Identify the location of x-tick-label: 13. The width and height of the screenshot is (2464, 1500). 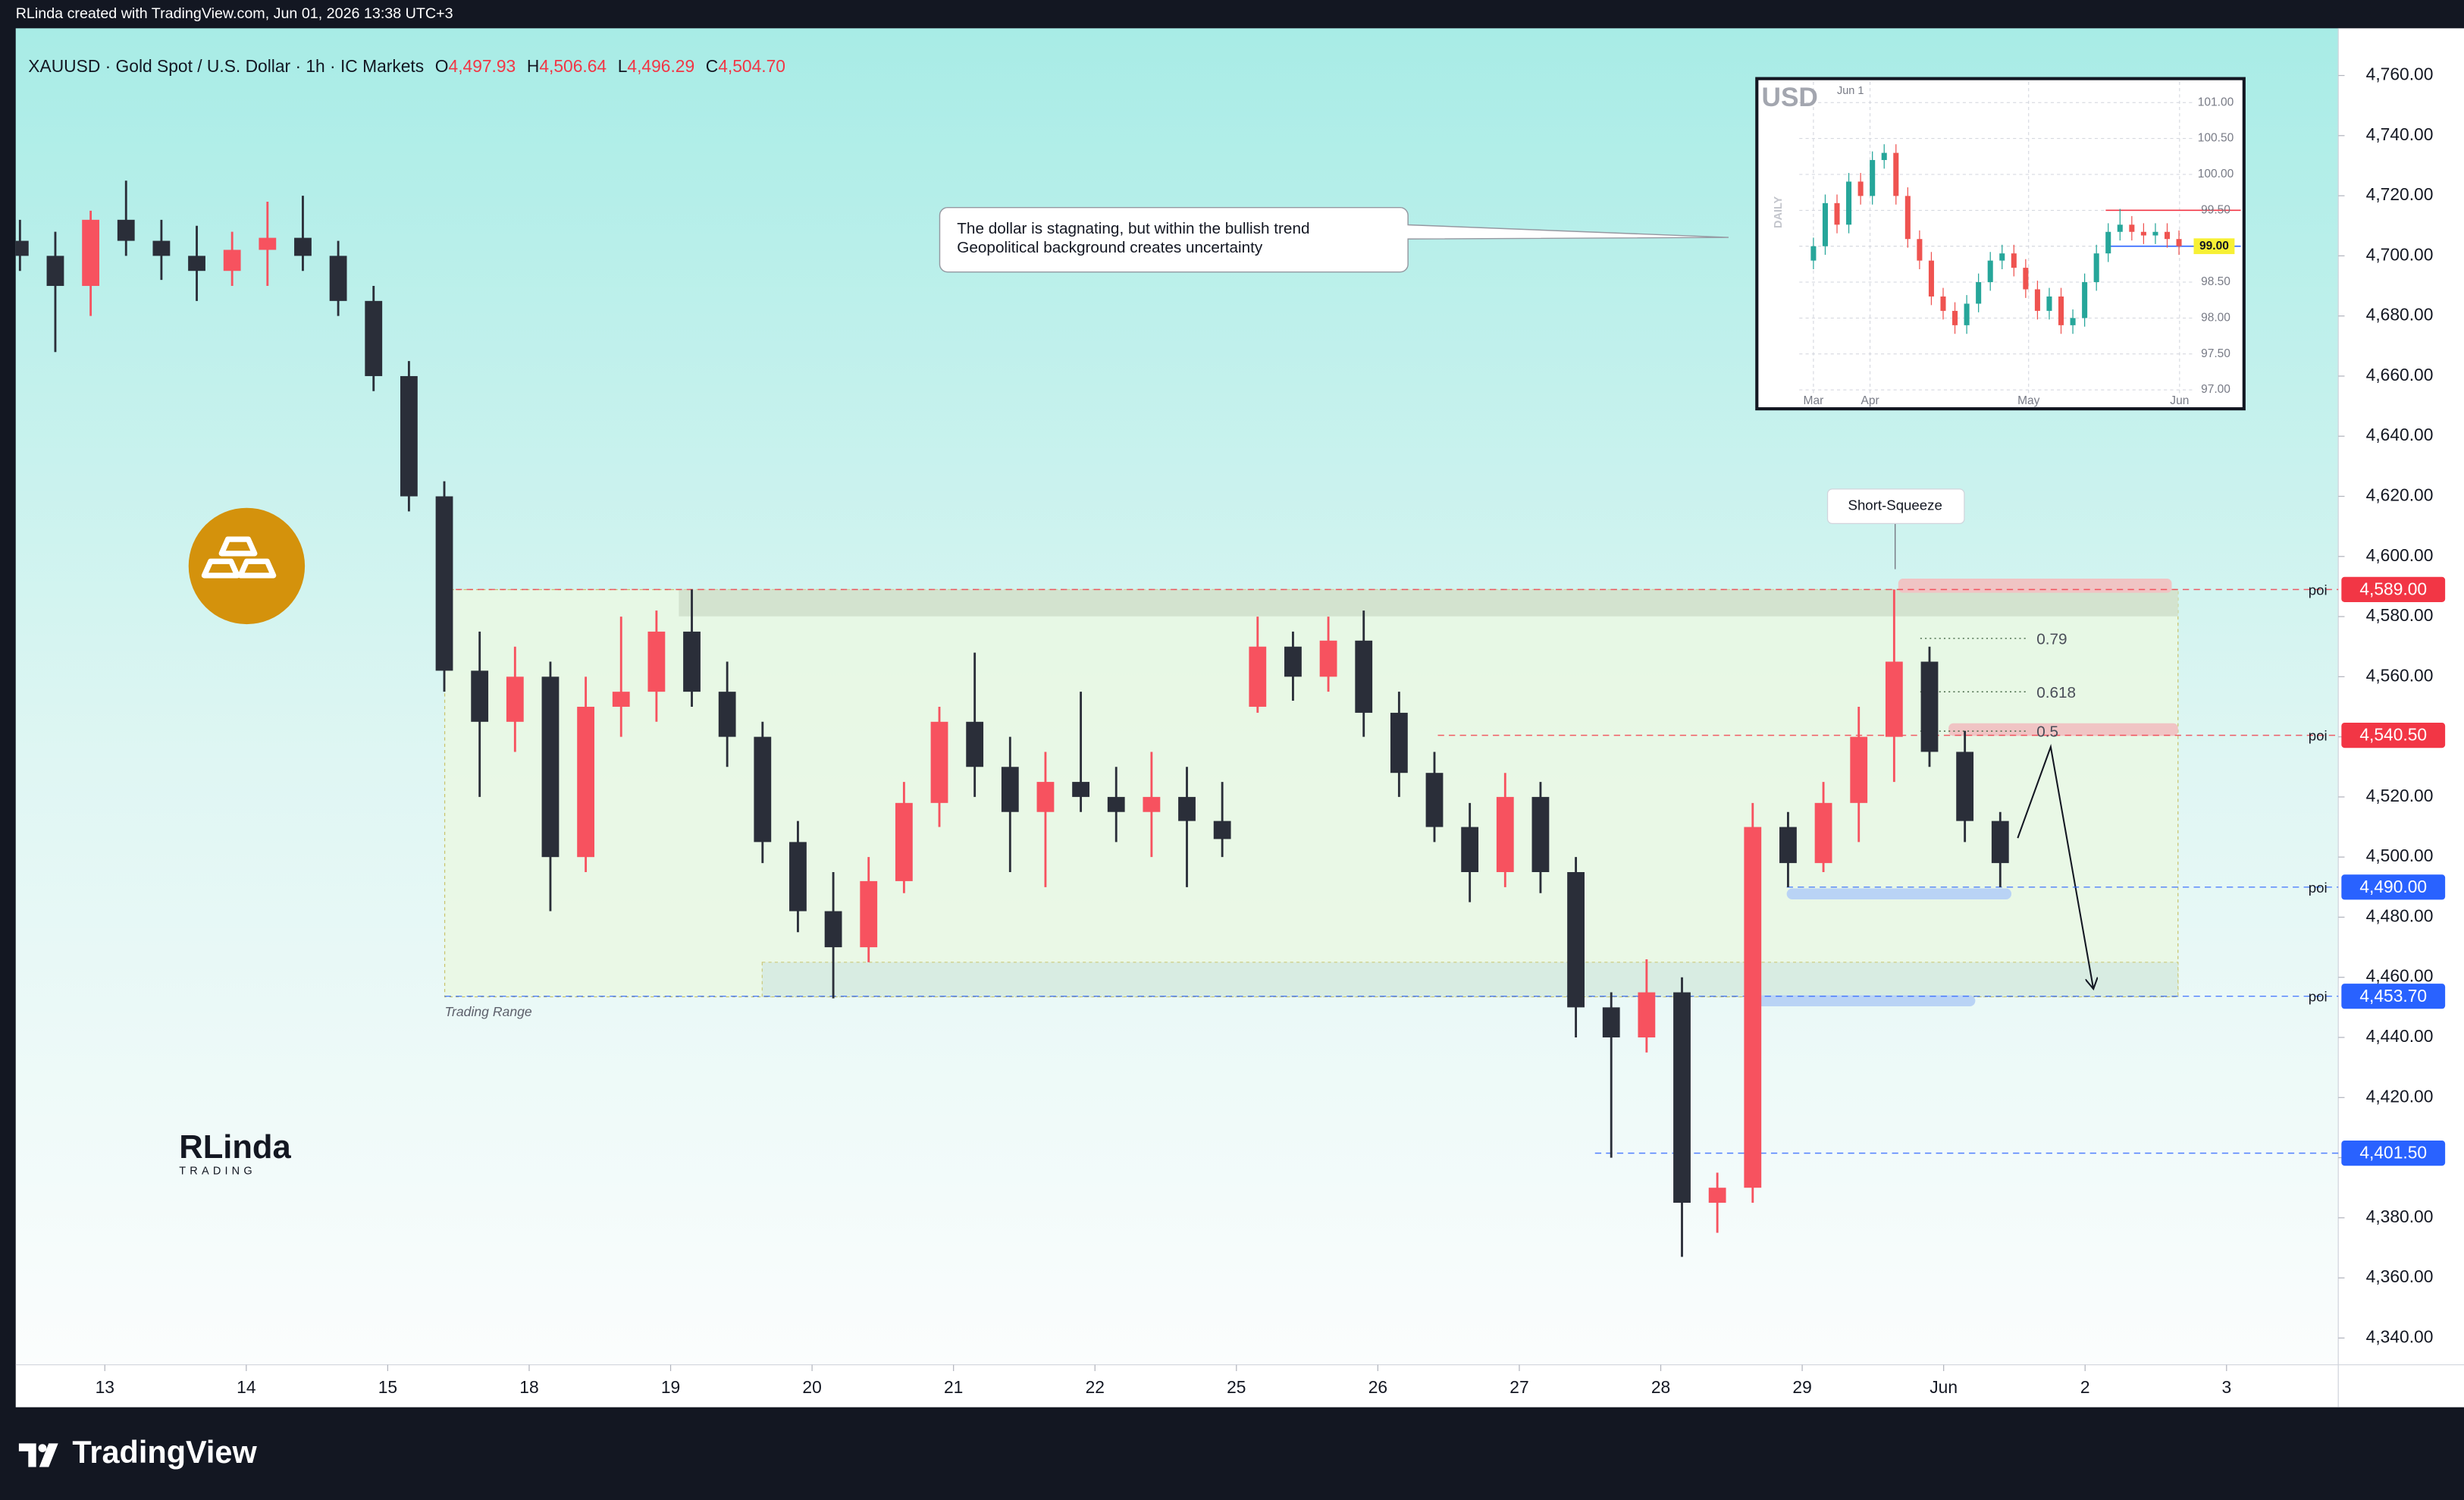
(105, 1387).